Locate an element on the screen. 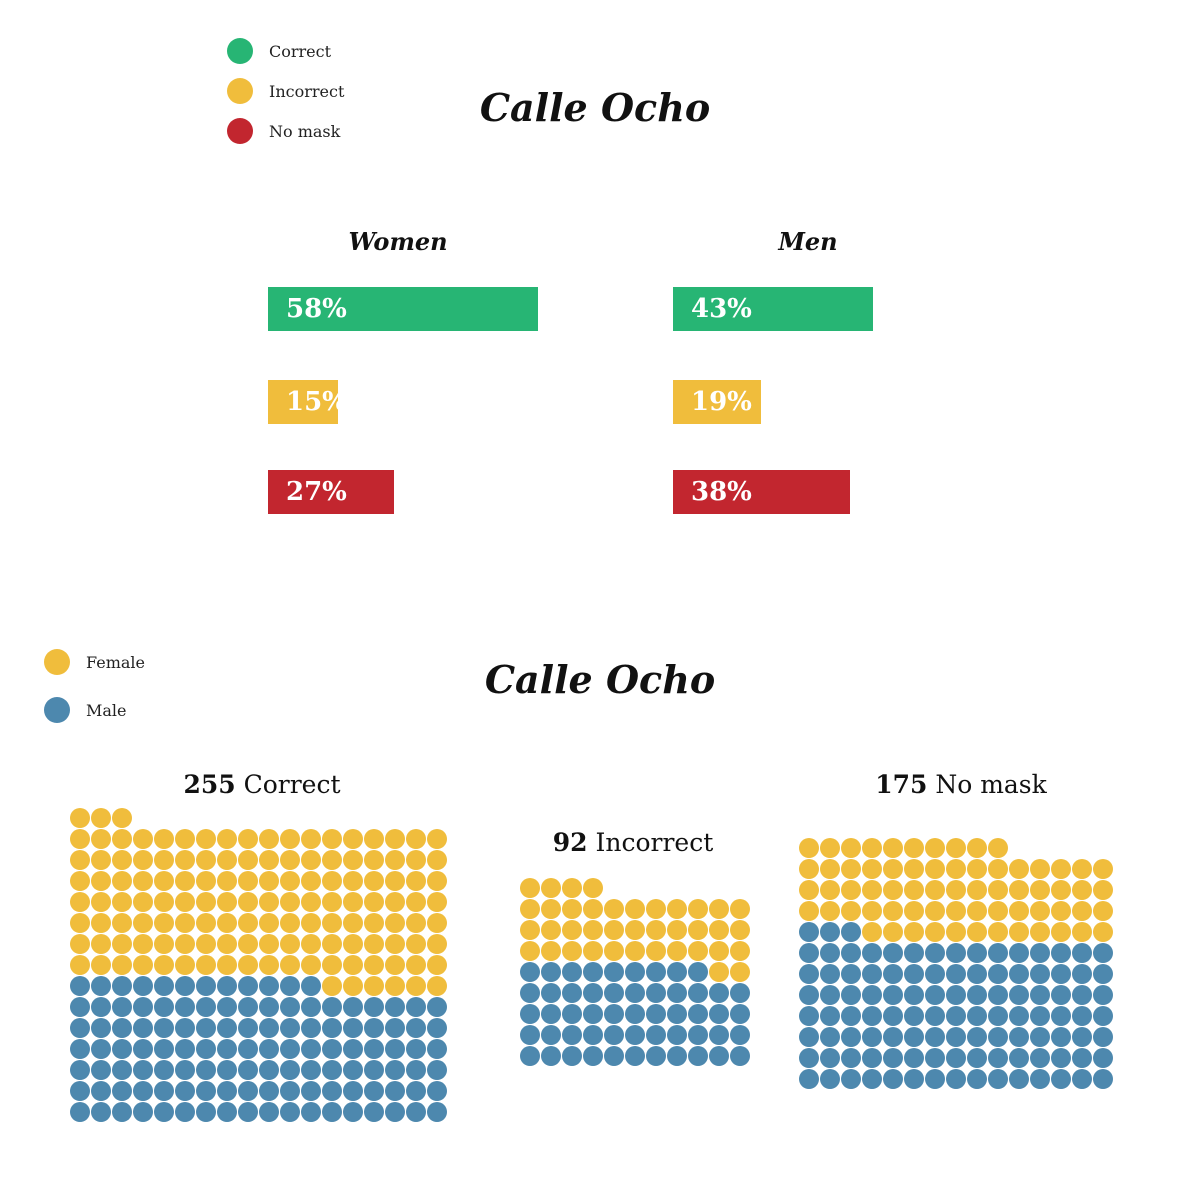 The height and width of the screenshot is (1200, 1200). bar-women-no-mask: 27% is located at coordinates (331, 492).